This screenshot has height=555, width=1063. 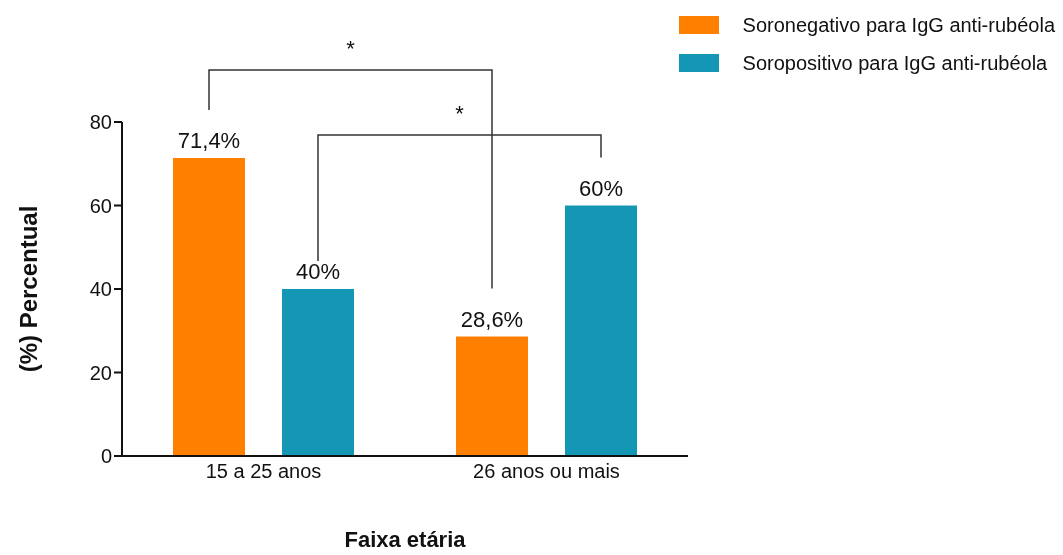 What do you see at coordinates (209, 140) in the screenshot?
I see `data-label: 71,4%` at bounding box center [209, 140].